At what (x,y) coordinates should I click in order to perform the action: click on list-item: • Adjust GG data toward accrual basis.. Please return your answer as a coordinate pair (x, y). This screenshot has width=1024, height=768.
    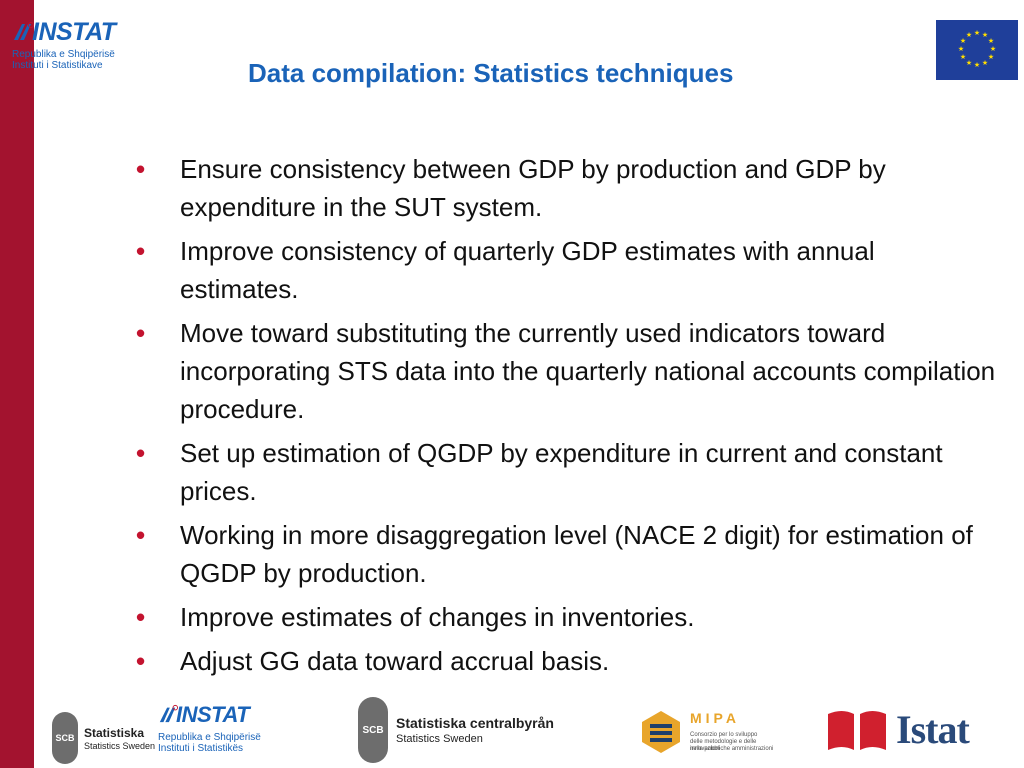
    Looking at the image, I should click on (565, 661).